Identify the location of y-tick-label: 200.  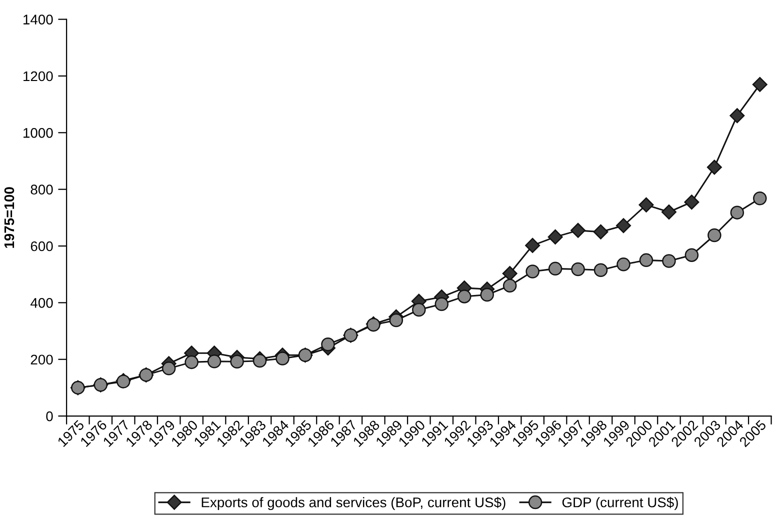
(41, 359).